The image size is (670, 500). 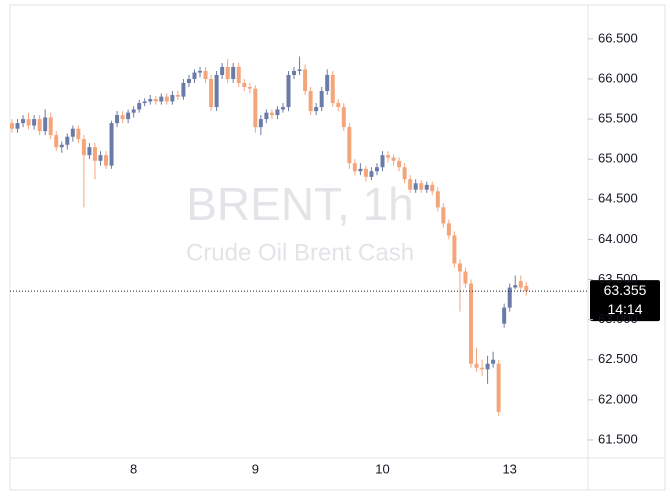 I want to click on y-tick-label: 65.500, so click(x=618, y=118).